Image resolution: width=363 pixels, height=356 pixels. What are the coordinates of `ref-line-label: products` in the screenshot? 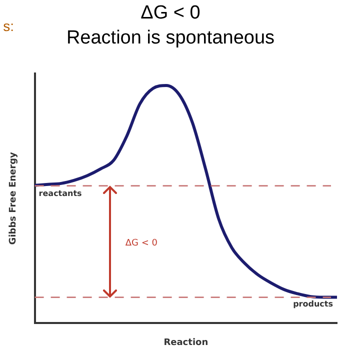 It's located at (313, 303).